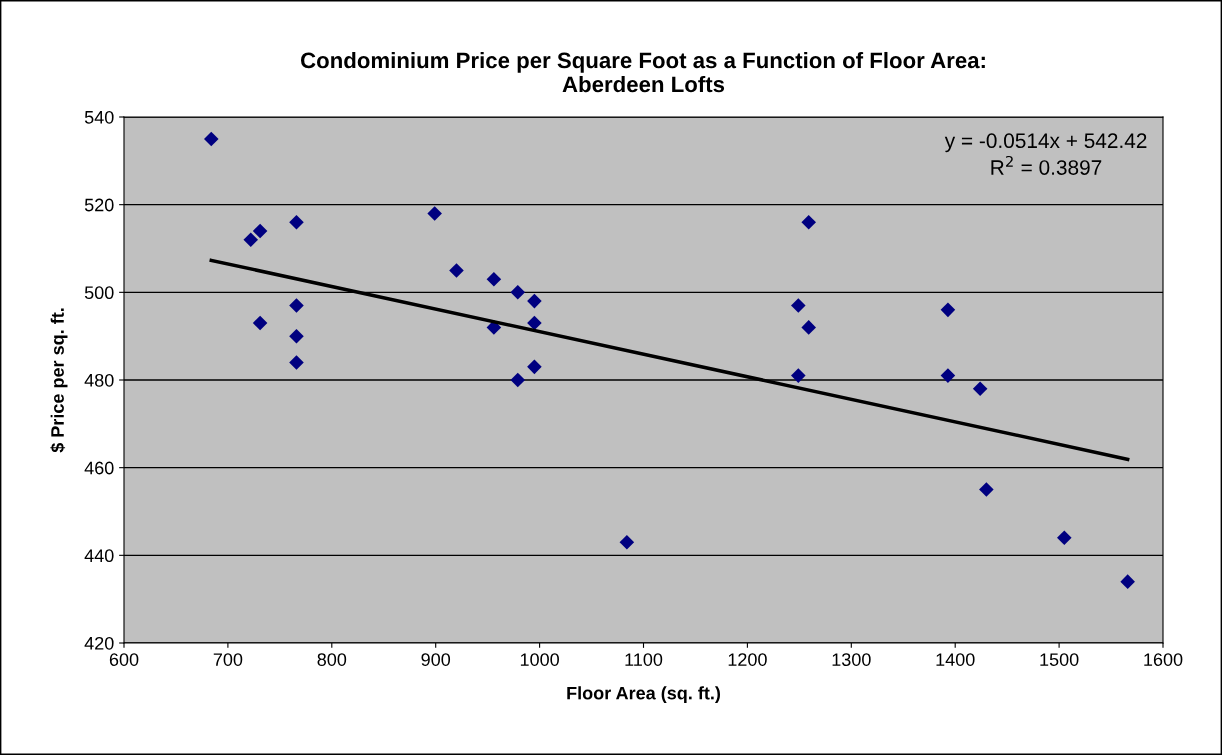  What do you see at coordinates (955, 659) in the screenshot?
I see `x-tick-label: 1400` at bounding box center [955, 659].